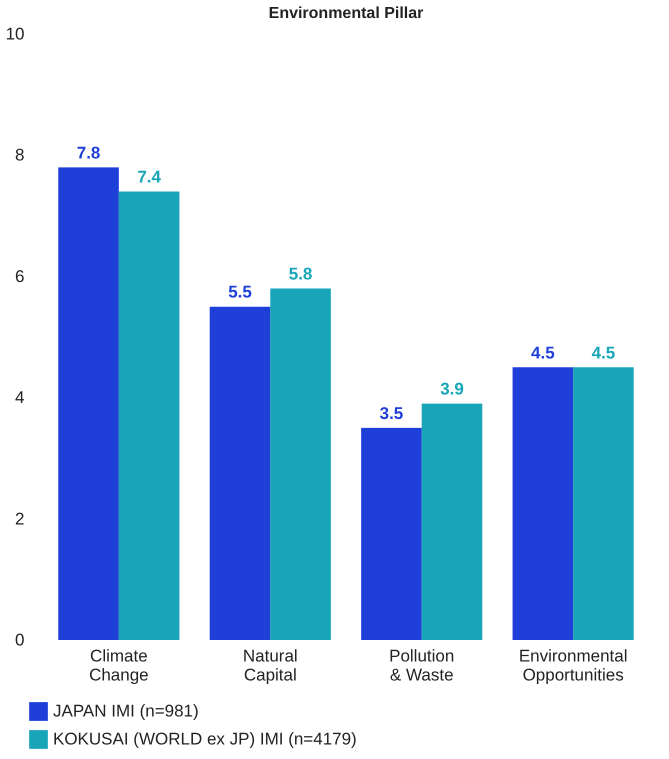 The width and height of the screenshot is (669, 759). What do you see at coordinates (346, 13) in the screenshot?
I see `chart-title: Environmental Pillar` at bounding box center [346, 13].